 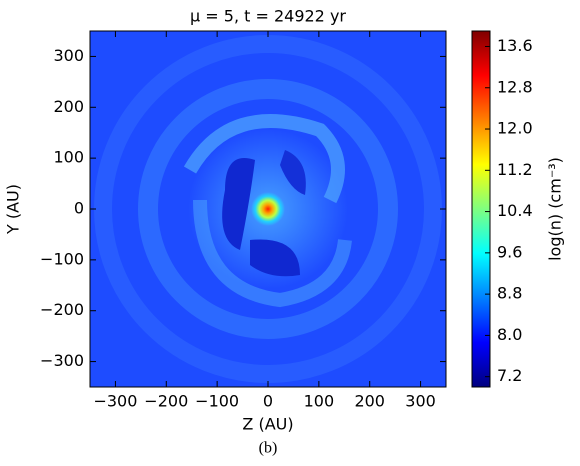 I want to click on y-tick-label: 100, so click(x=68, y=157).